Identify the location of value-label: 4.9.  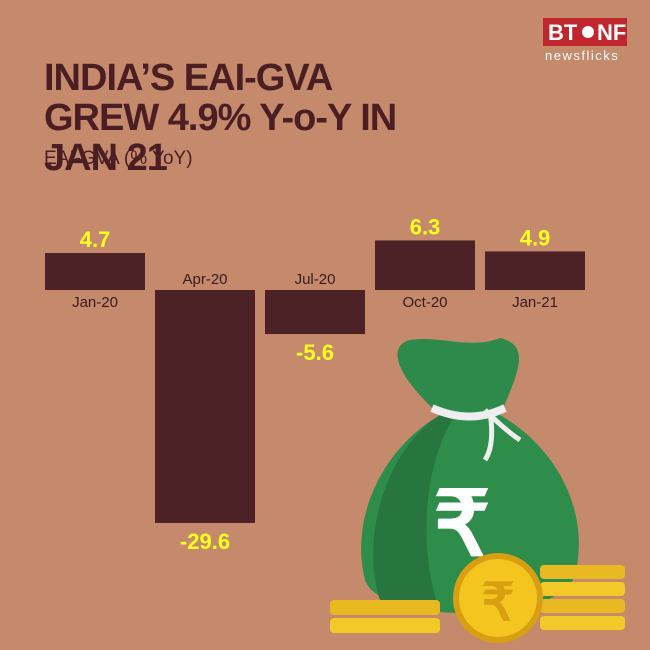
(535, 237).